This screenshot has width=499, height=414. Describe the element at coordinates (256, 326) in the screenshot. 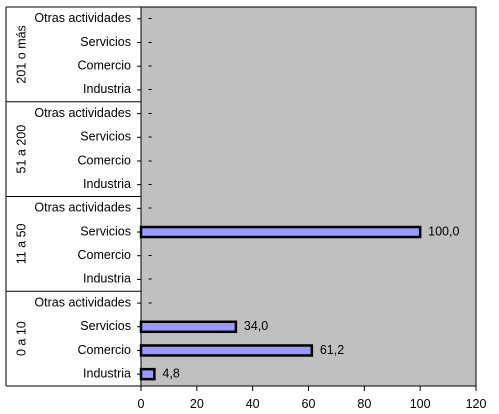

I see `data-label: 34,0` at that location.